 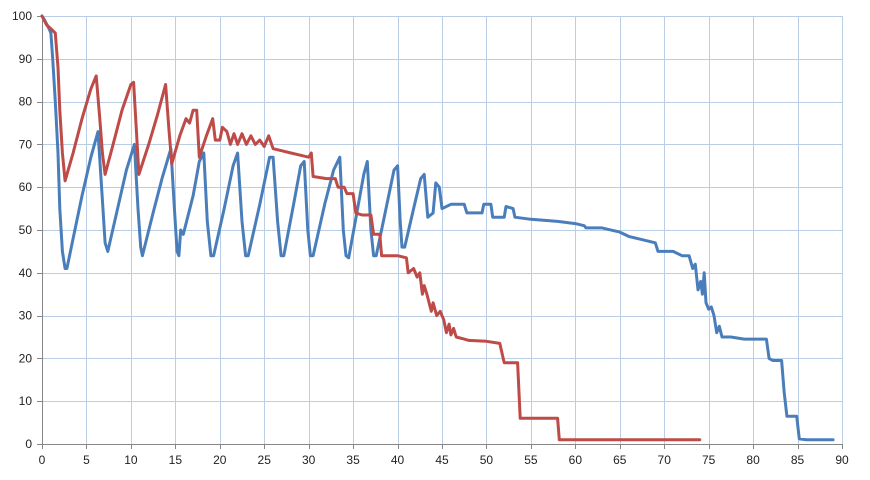 What do you see at coordinates (709, 460) in the screenshot?
I see `x-tick-label: 75` at bounding box center [709, 460].